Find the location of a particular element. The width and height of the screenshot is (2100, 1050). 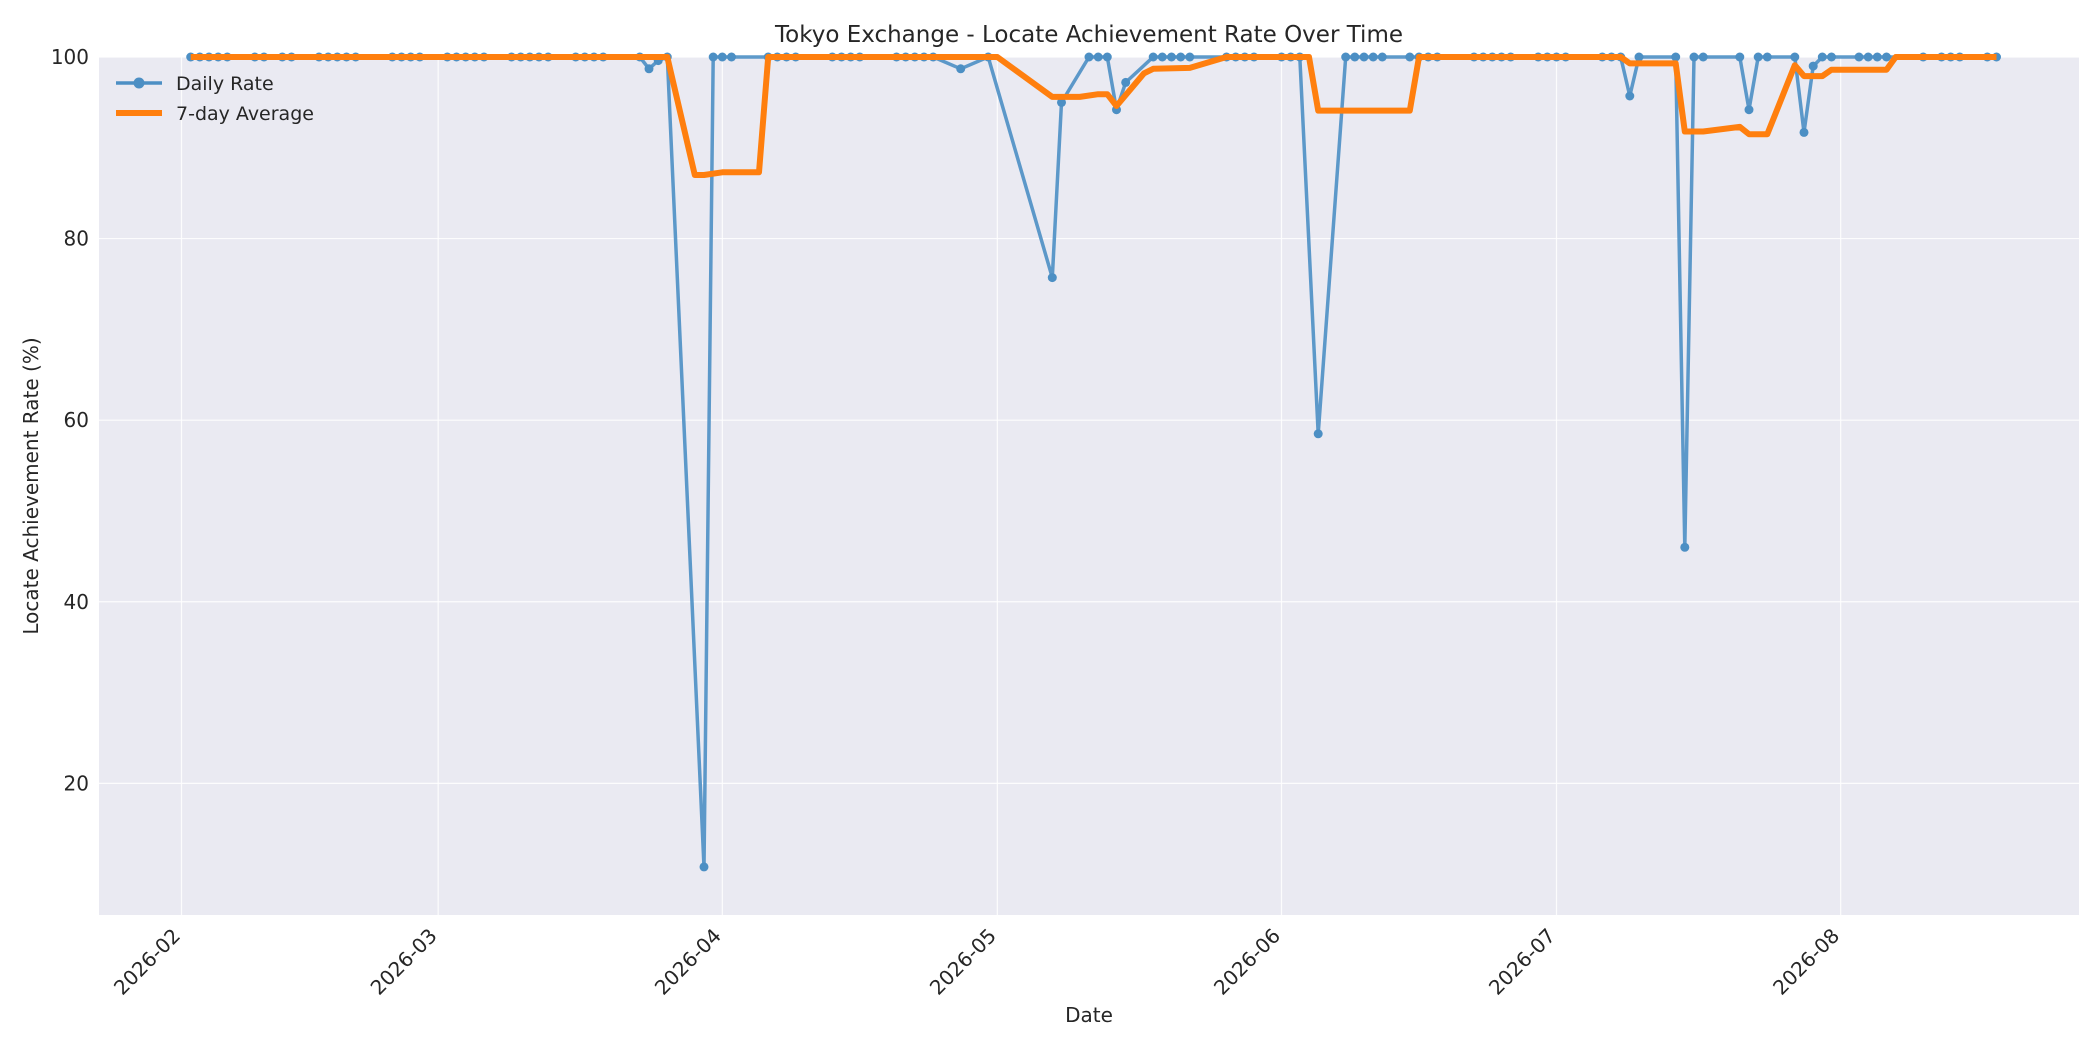

legend-daily-marker is located at coordinates (139, 83).